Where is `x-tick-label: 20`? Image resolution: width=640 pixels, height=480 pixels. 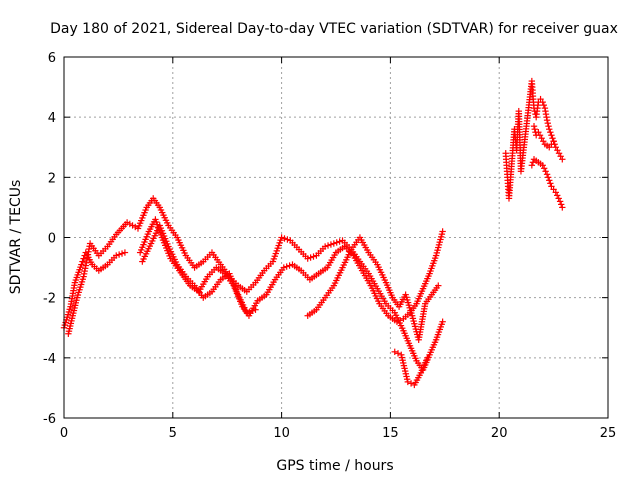 x-tick-label: 20 is located at coordinates (499, 433).